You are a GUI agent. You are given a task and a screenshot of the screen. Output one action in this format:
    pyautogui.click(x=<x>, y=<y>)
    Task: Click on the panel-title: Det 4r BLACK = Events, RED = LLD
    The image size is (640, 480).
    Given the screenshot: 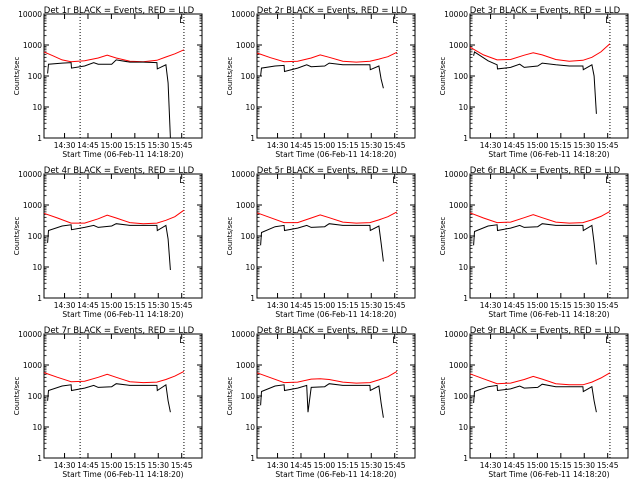 What is the action you would take?
    pyautogui.click(x=119, y=171)
    